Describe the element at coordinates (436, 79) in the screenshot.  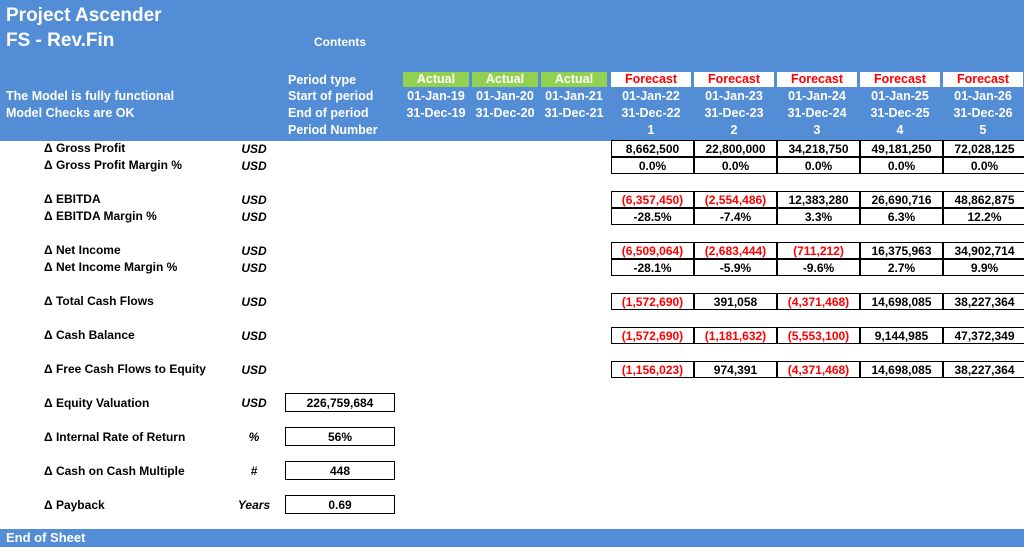
I see `period-type-1: Actual` at that location.